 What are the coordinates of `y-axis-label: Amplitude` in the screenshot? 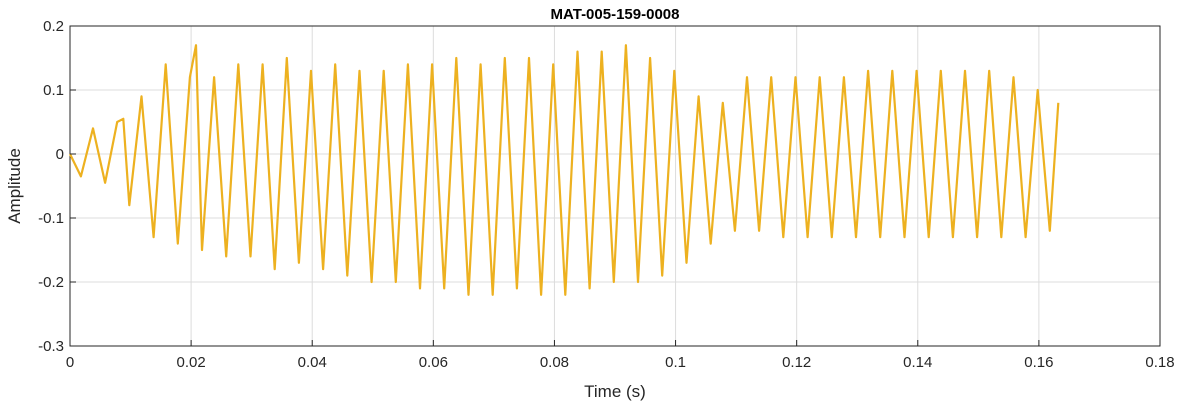 It's located at (14, 186).